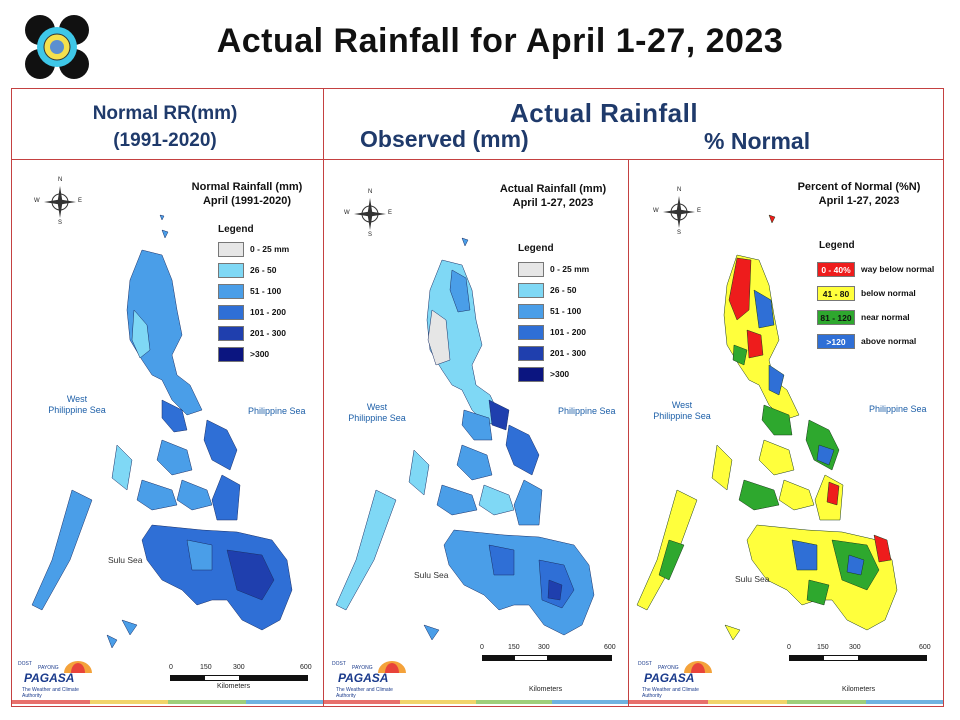  Describe the element at coordinates (888, 293) in the screenshot. I see `legend-desc: below normal` at that location.